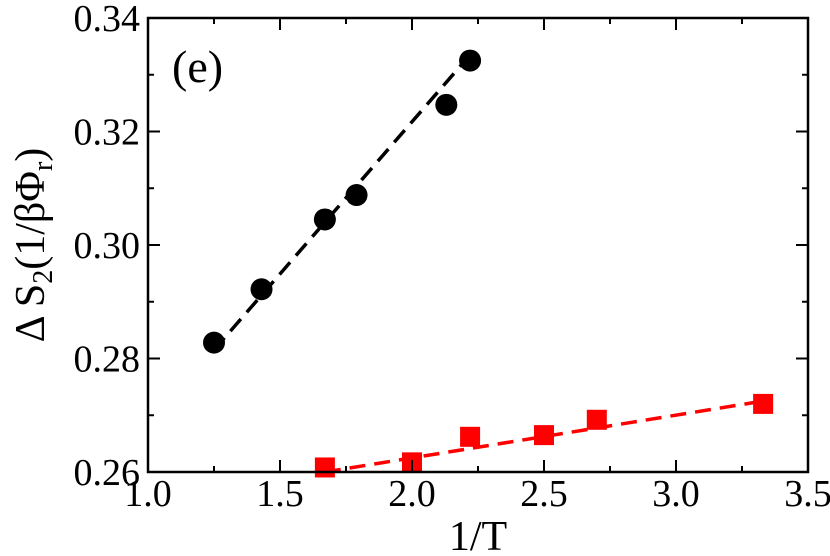 Image resolution: width=830 pixels, height=556 pixels. Describe the element at coordinates (107, 133) in the screenshot. I see `y-tick-label: 0.32` at that location.